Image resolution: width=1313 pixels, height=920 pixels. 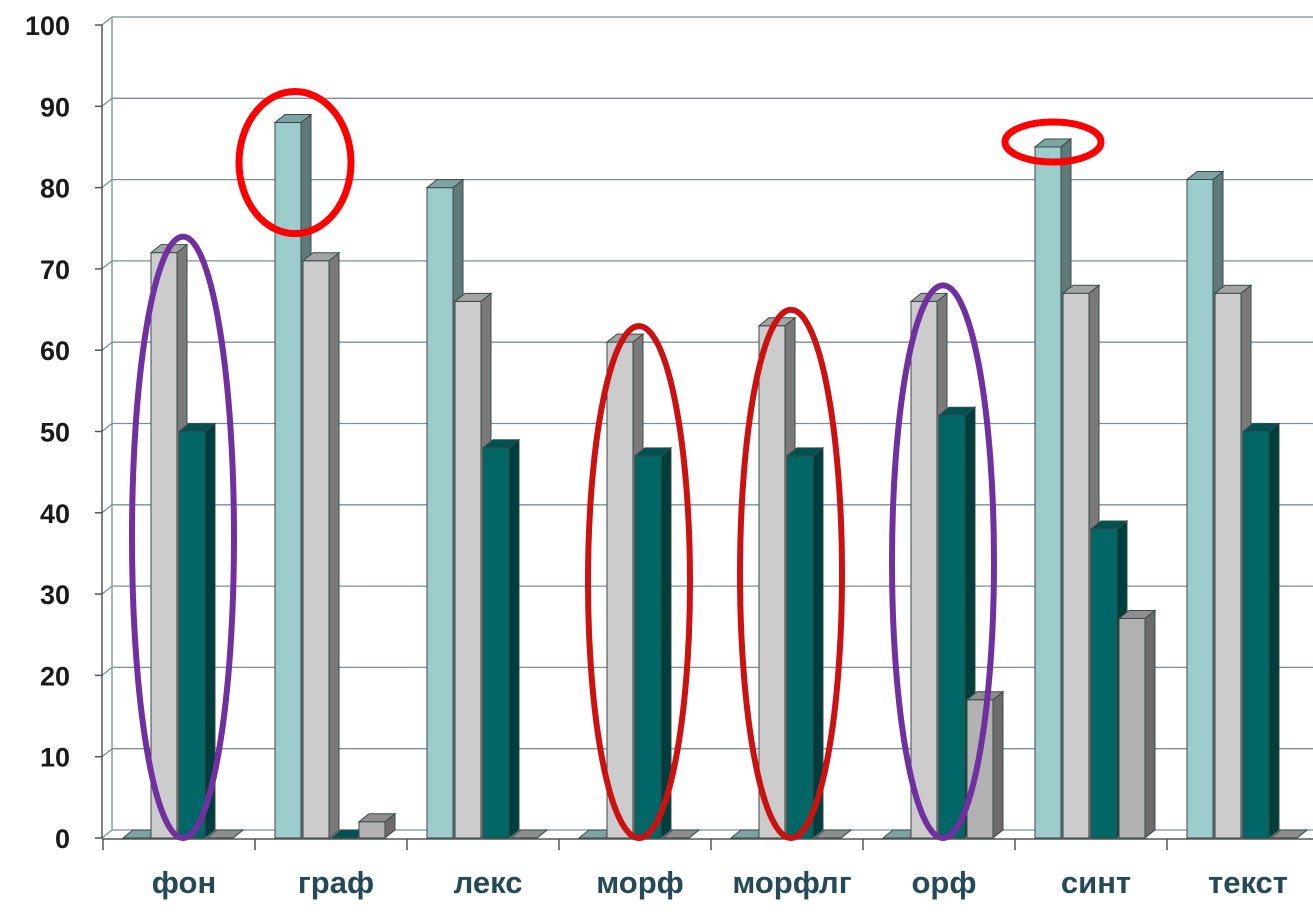 I want to click on y-tick-label: 70, so click(x=55, y=270).